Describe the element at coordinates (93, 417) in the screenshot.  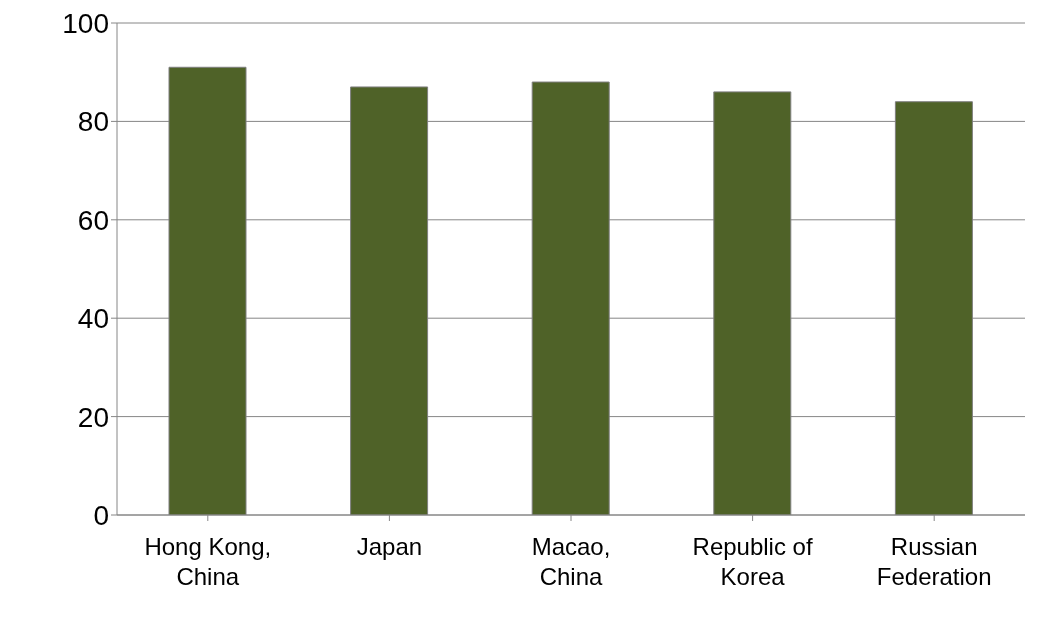
I see `y-tick-label: 20` at that location.